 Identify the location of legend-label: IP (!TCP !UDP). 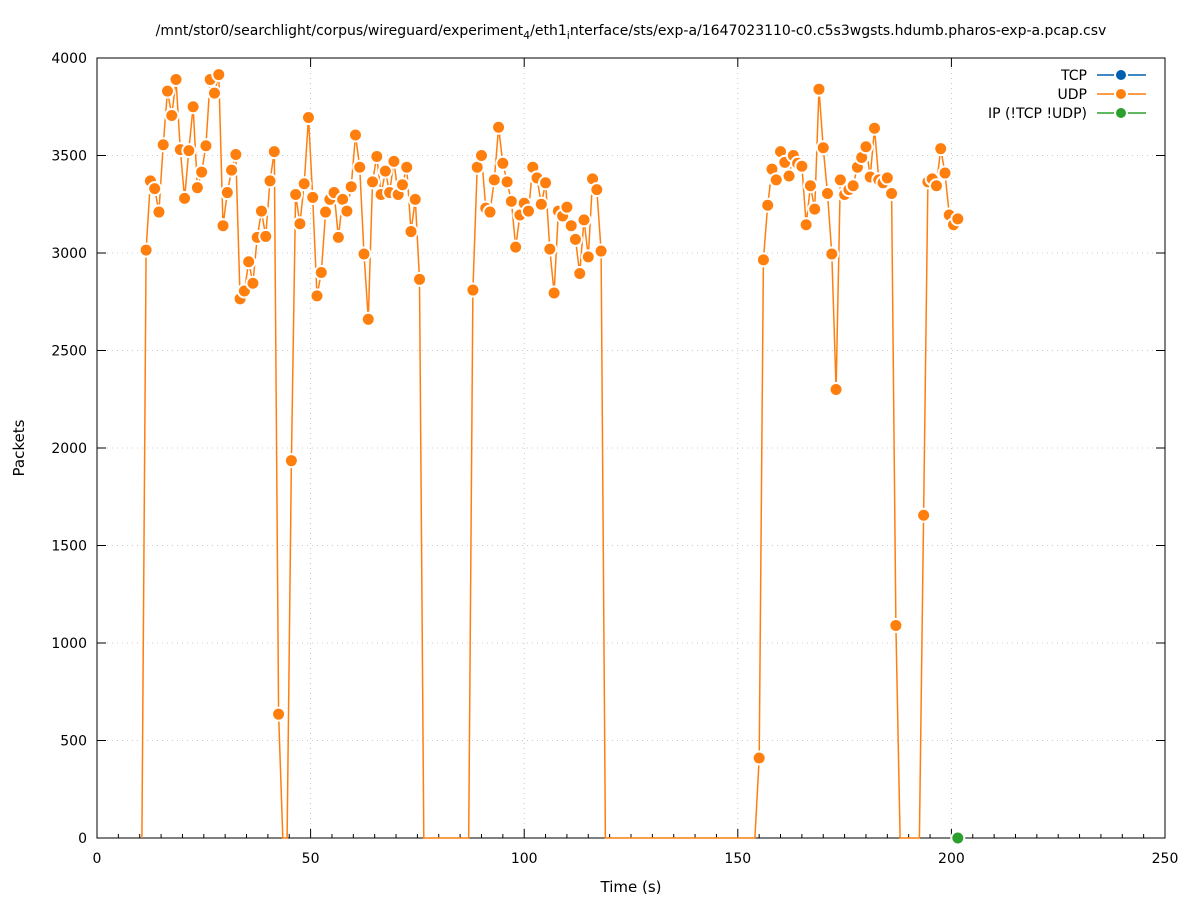
(1037, 114).